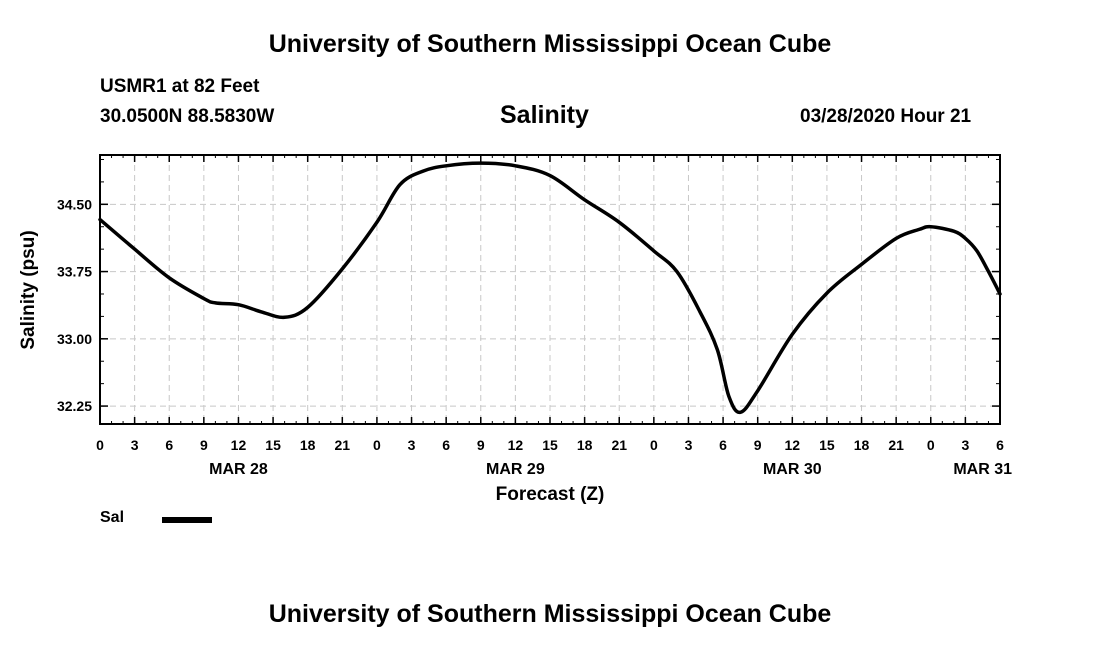 The height and width of the screenshot is (650, 1100). What do you see at coordinates (792, 469) in the screenshot?
I see `x-date-label: MAR 30` at bounding box center [792, 469].